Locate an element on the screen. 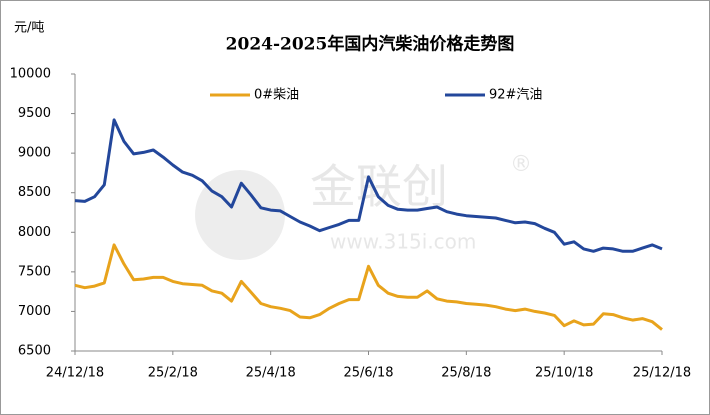 The width and height of the screenshot is (710, 415). y-tick-label: 6500 is located at coordinates (34, 351).